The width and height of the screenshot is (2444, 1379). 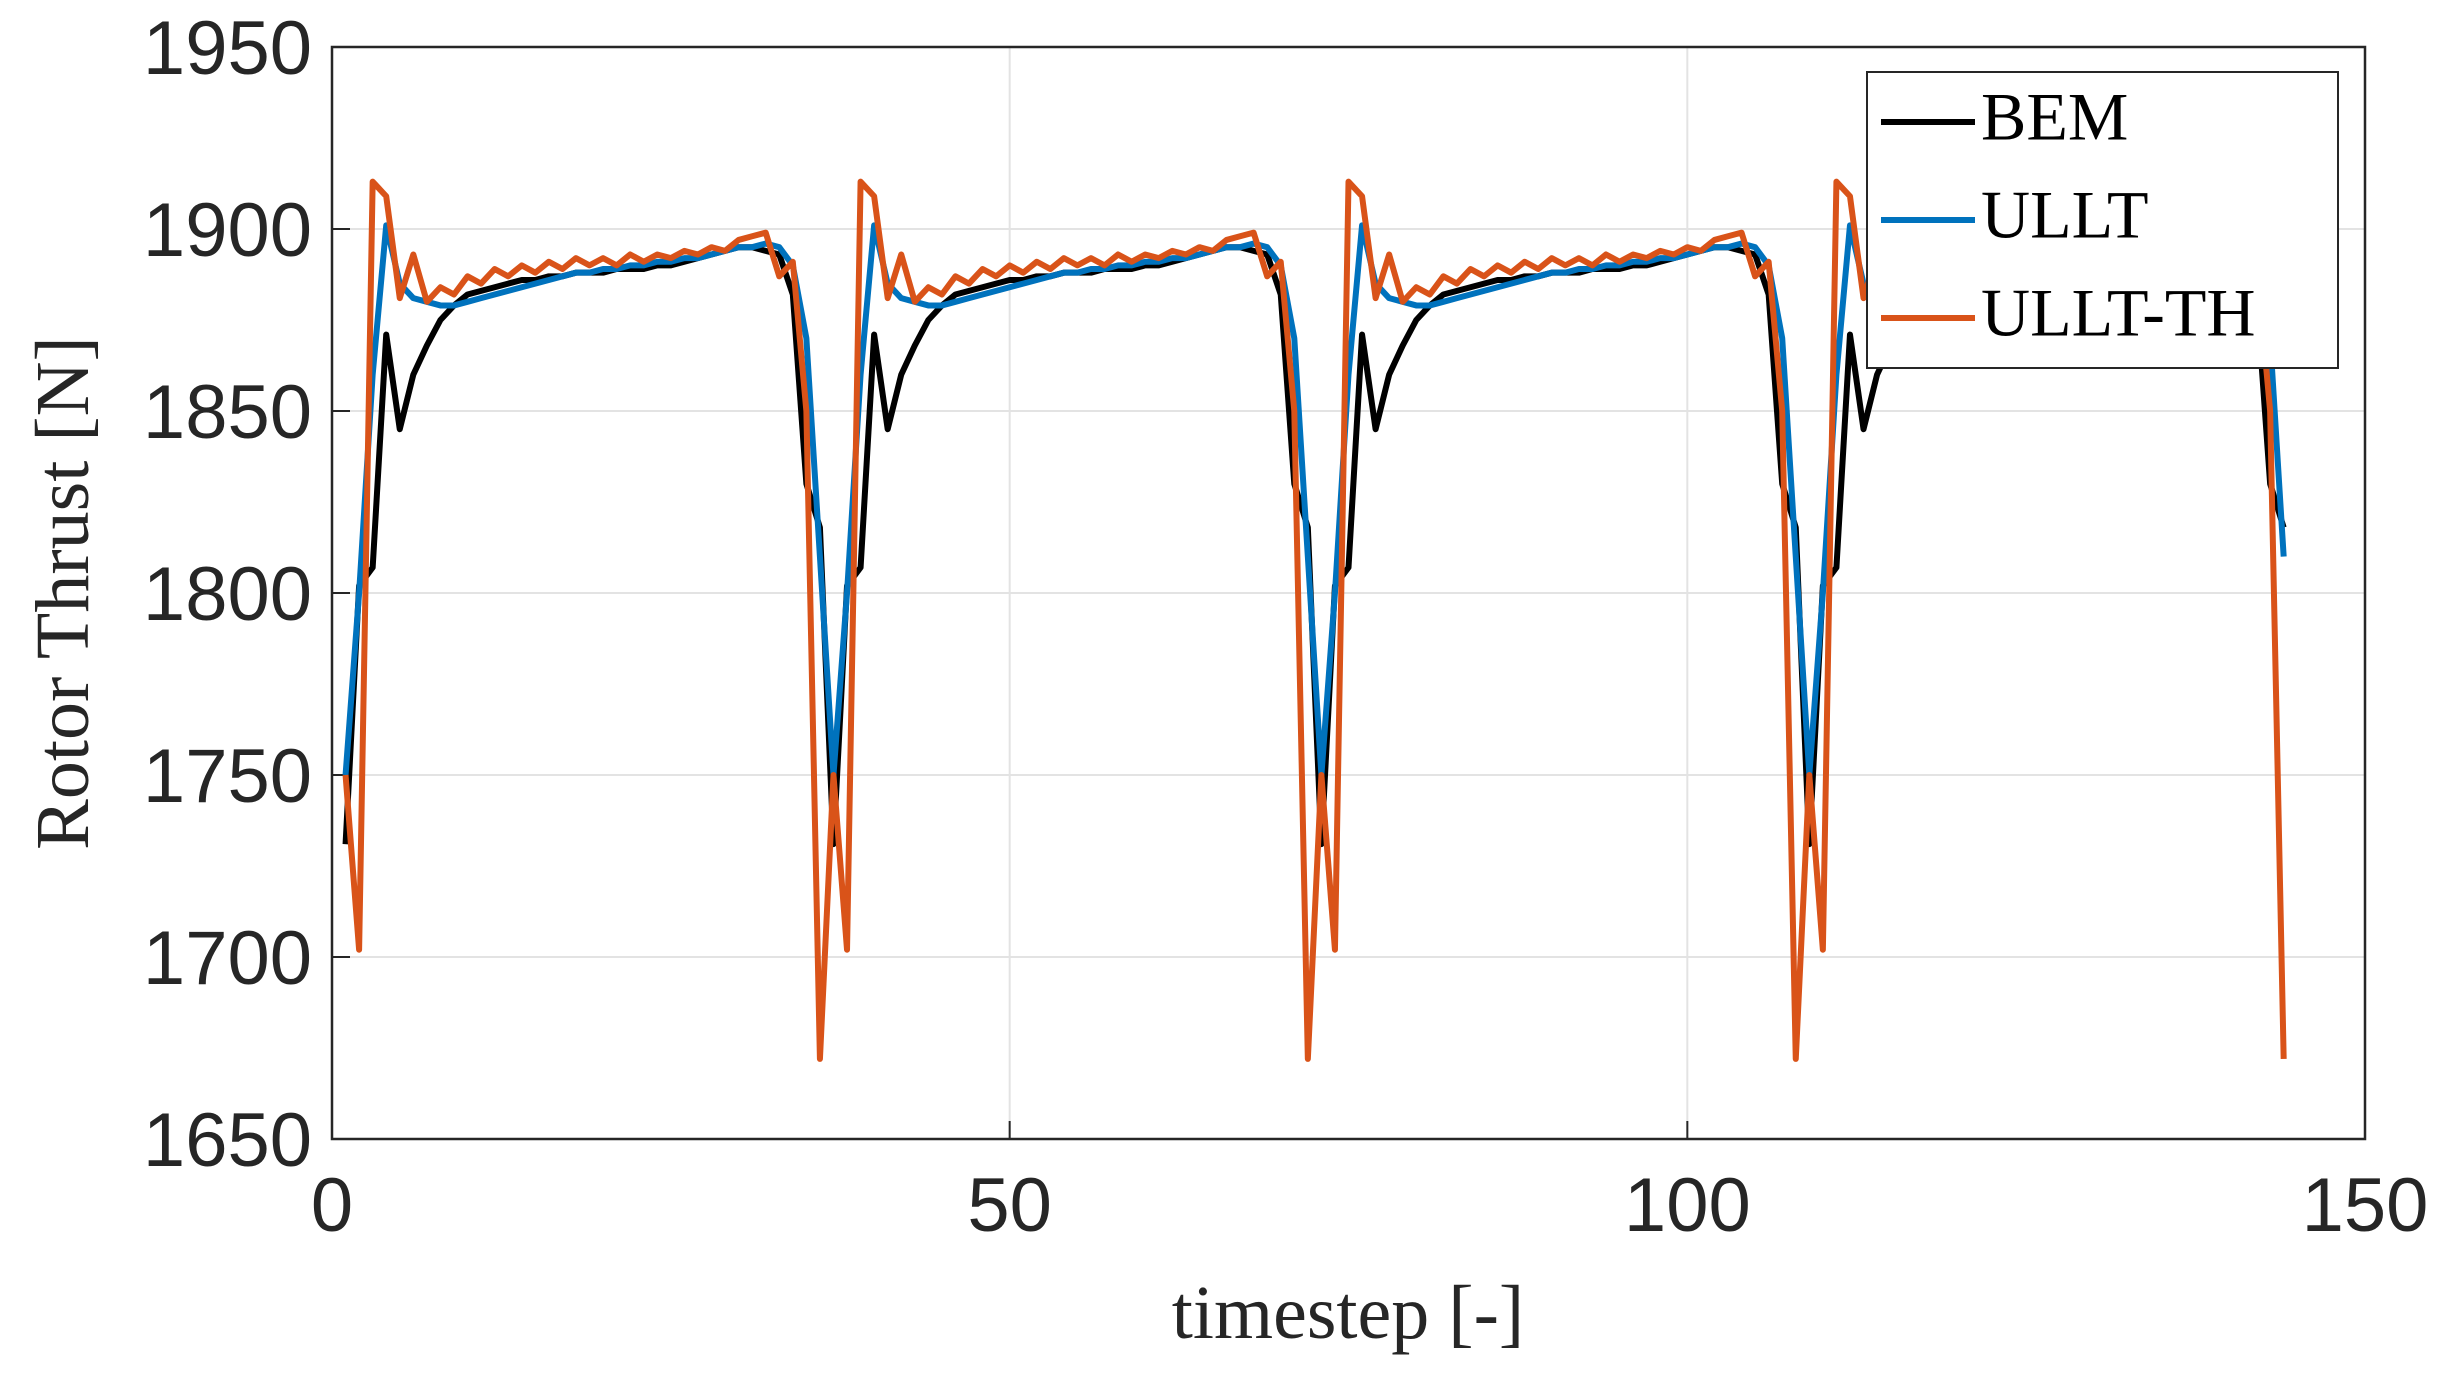 I want to click on x-tick-label: 100, so click(x=1687, y=1205).